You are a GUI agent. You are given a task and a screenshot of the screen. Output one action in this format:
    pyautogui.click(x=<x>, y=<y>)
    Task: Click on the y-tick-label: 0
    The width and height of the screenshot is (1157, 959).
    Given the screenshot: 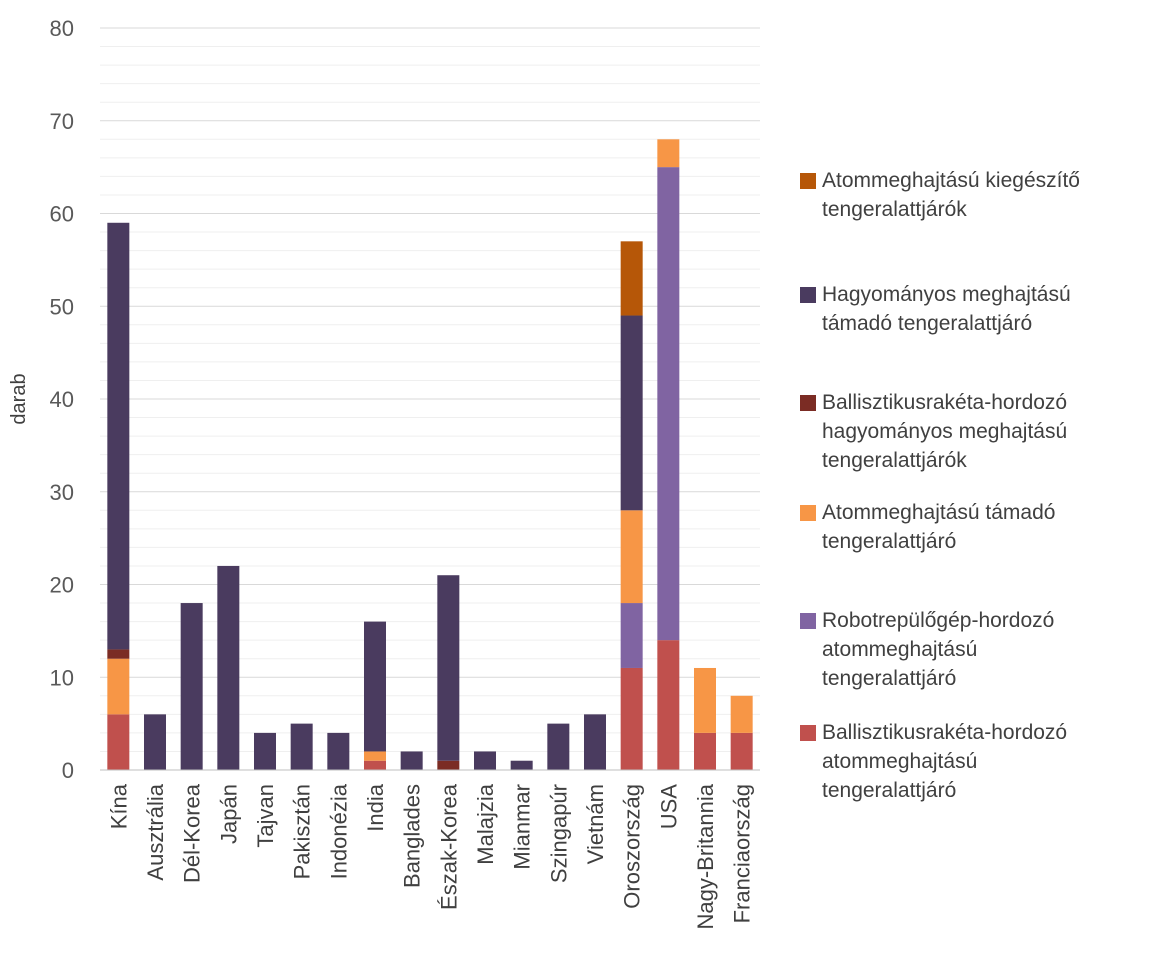 What is the action you would take?
    pyautogui.click(x=68, y=770)
    